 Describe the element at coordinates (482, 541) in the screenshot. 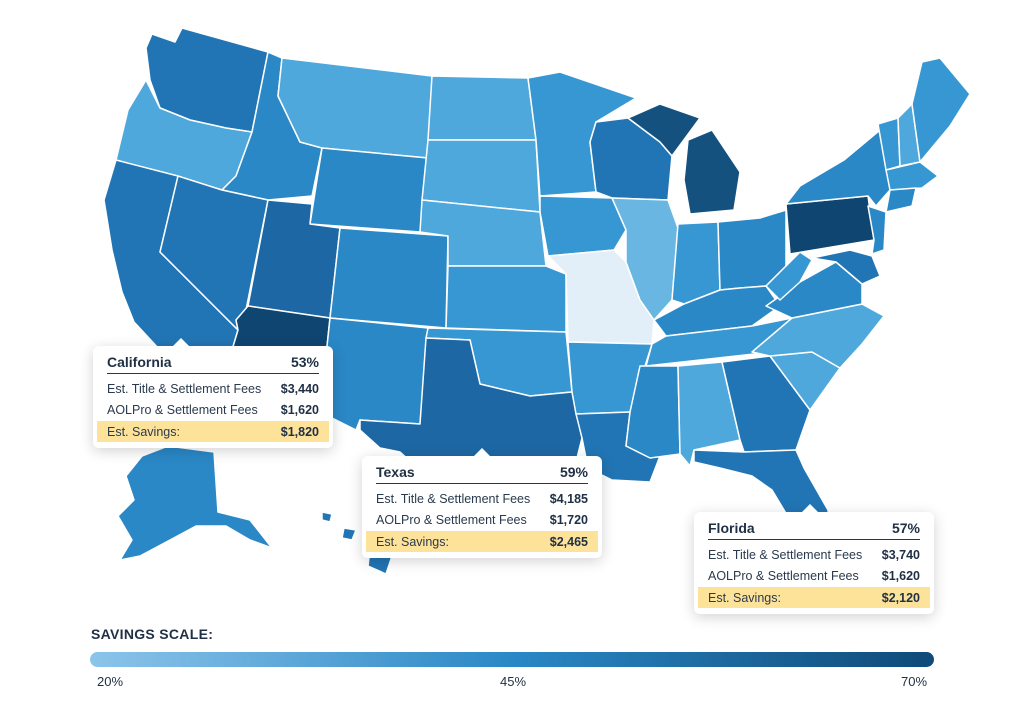

I see `savings-row: Est. Savings: $2,465` at that location.